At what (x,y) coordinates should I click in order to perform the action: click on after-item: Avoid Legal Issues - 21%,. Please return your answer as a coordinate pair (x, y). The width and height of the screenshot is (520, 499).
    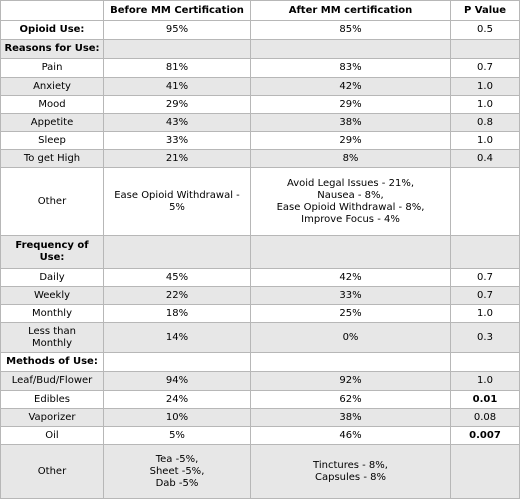
    Looking at the image, I should click on (350, 183).